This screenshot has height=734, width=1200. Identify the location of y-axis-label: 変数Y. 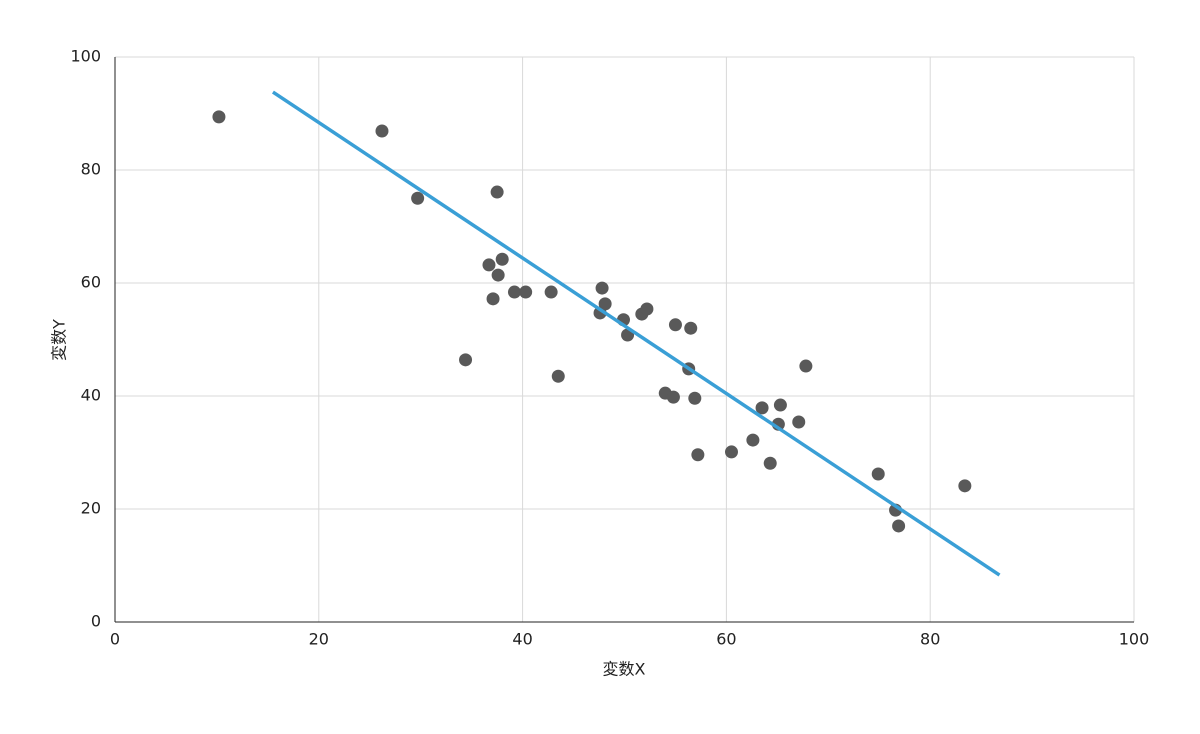
(59, 340).